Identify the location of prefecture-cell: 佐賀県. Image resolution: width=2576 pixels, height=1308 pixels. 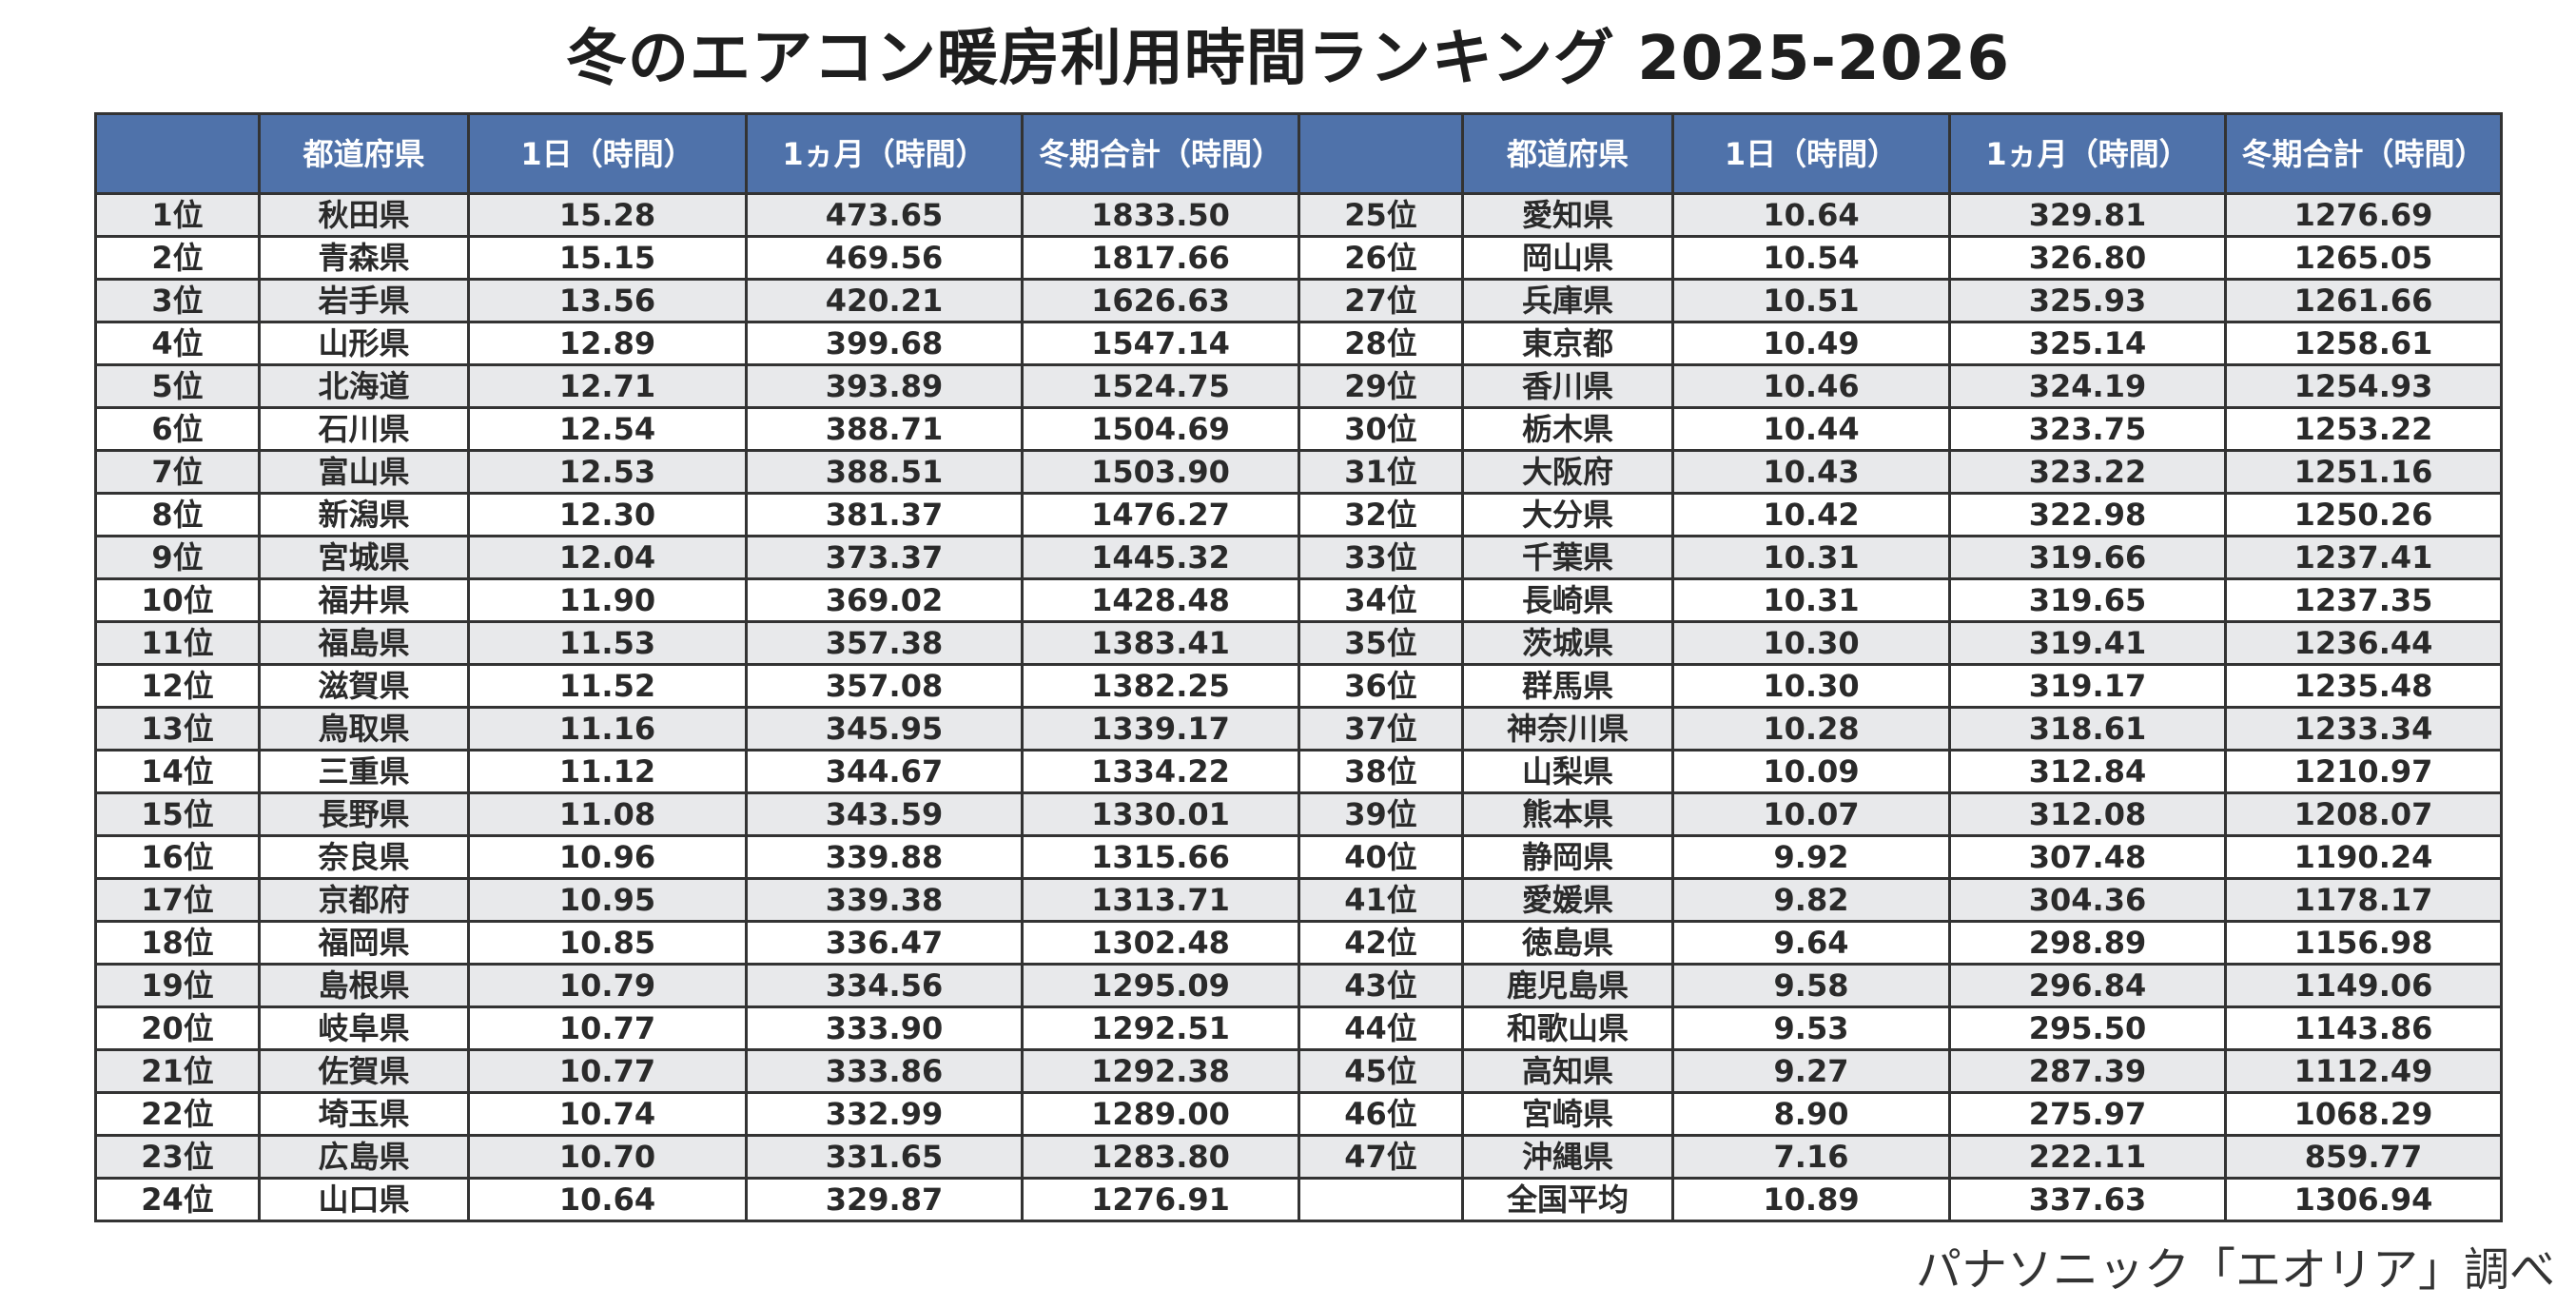
(364, 1071).